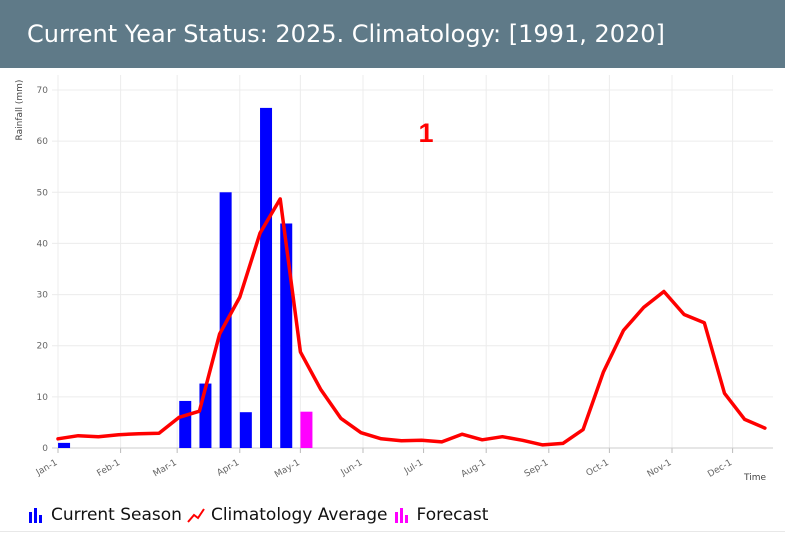 The image size is (785, 535). I want to click on legend-item-climatology-average: Climatology Average, so click(287, 515).